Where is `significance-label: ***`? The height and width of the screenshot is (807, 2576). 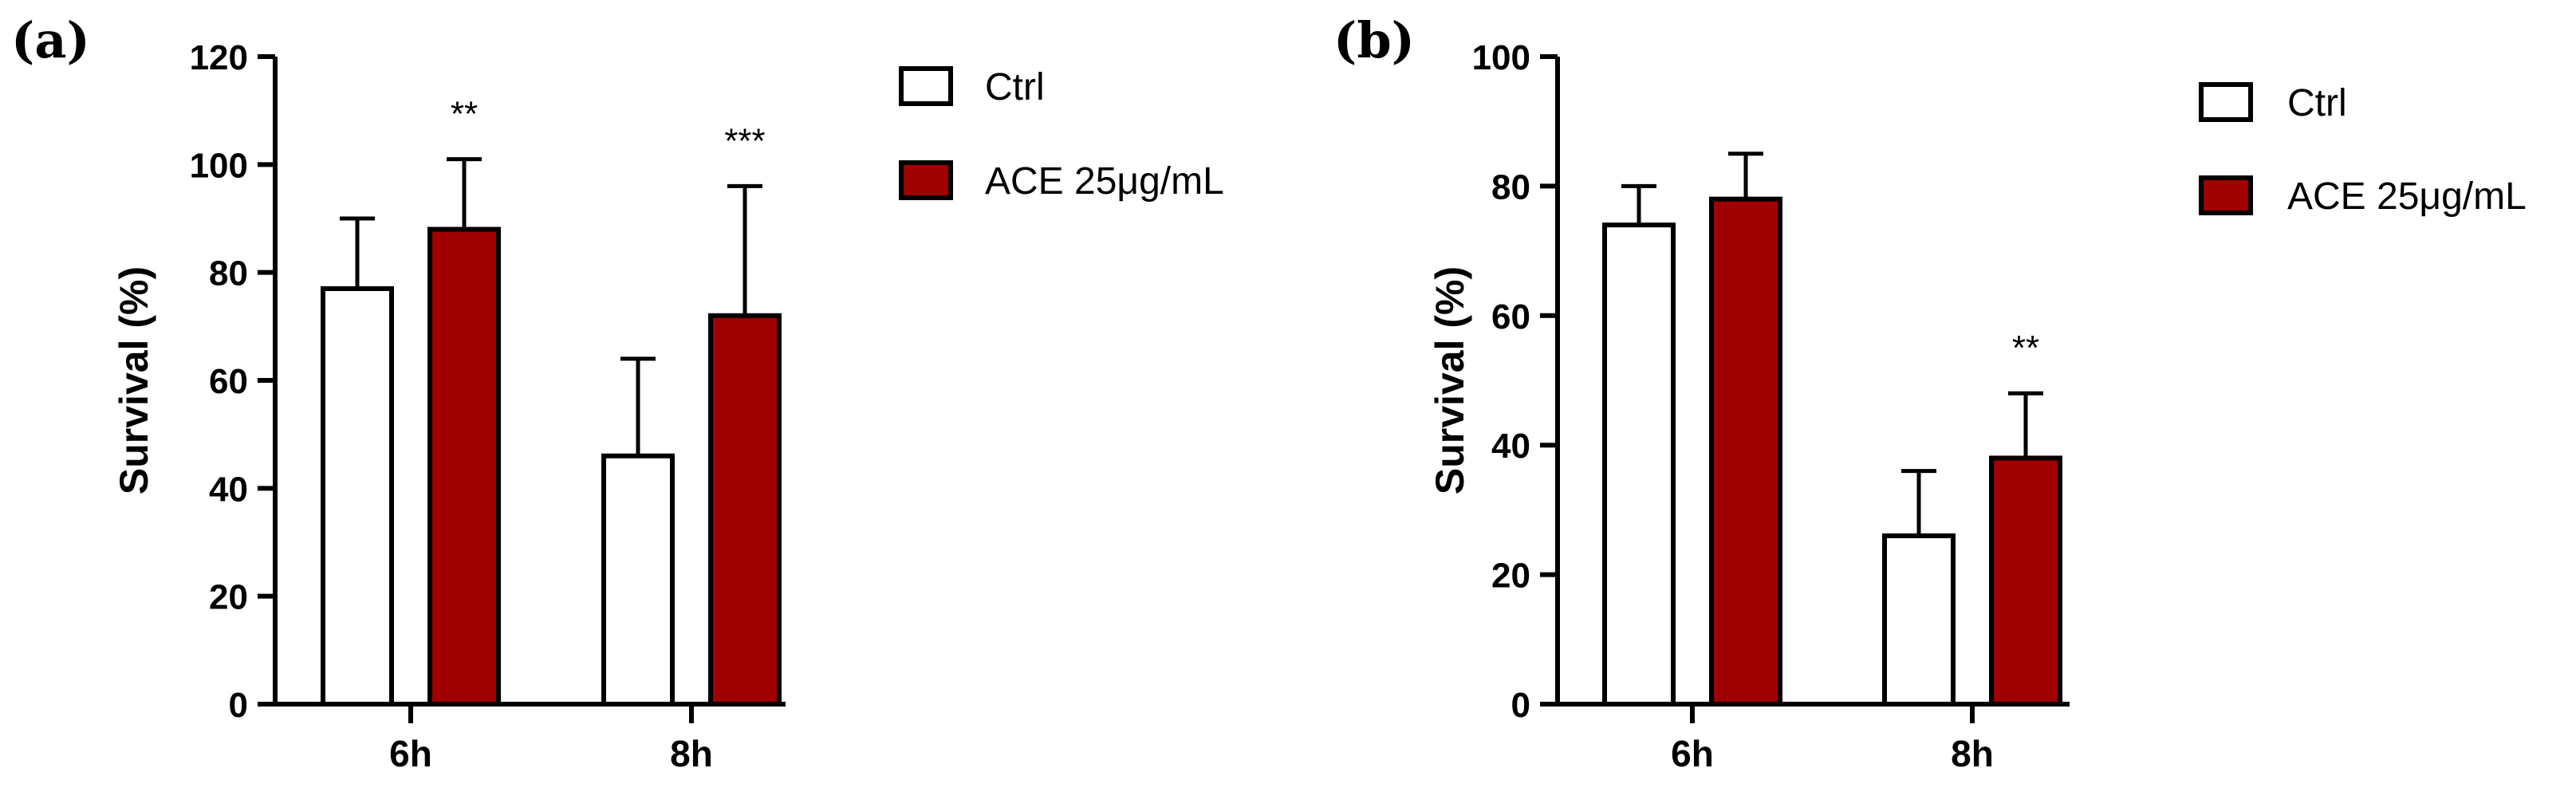 significance-label: *** is located at coordinates (744, 140).